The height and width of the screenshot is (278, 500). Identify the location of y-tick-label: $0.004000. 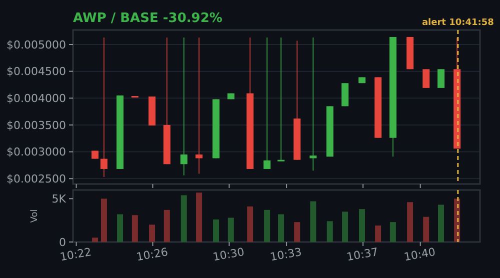
(36, 98).